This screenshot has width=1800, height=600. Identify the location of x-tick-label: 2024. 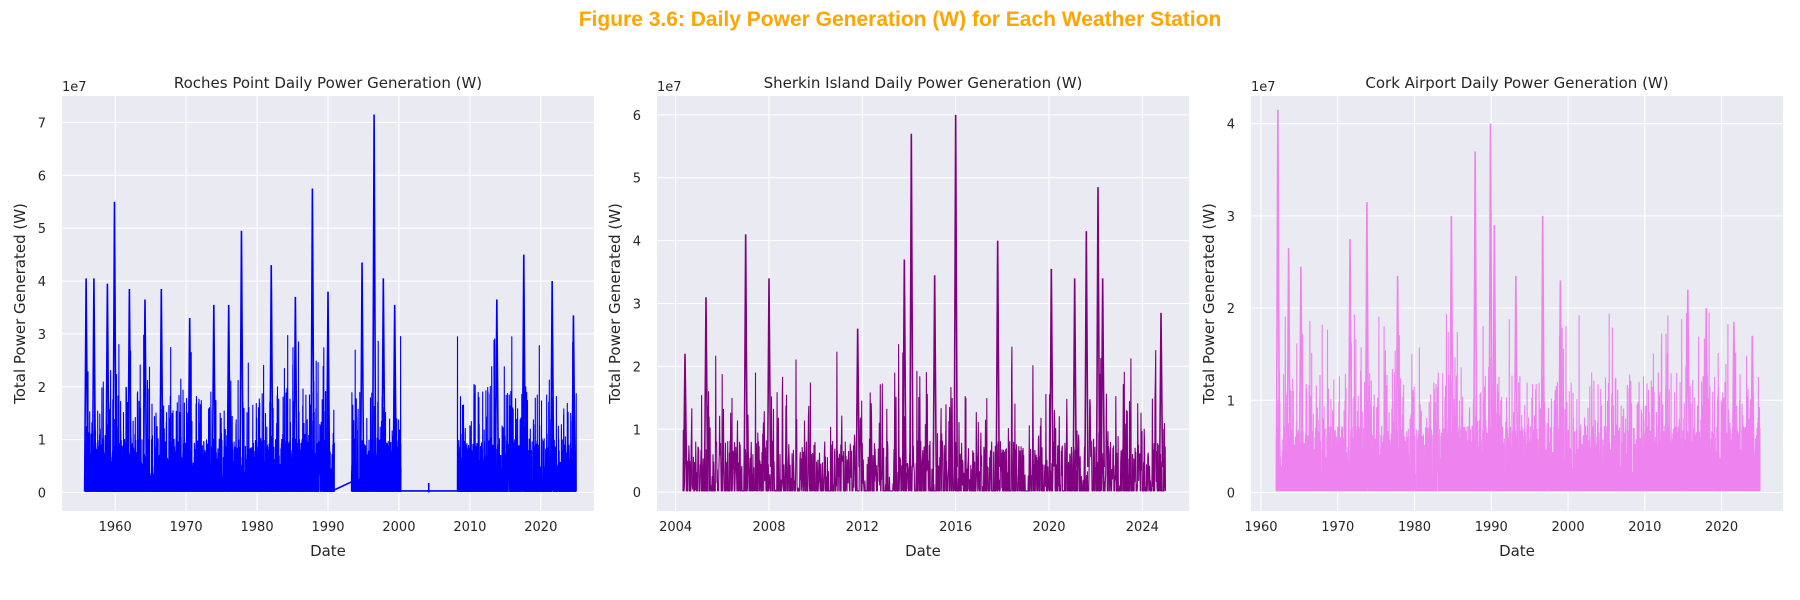
(1142, 527).